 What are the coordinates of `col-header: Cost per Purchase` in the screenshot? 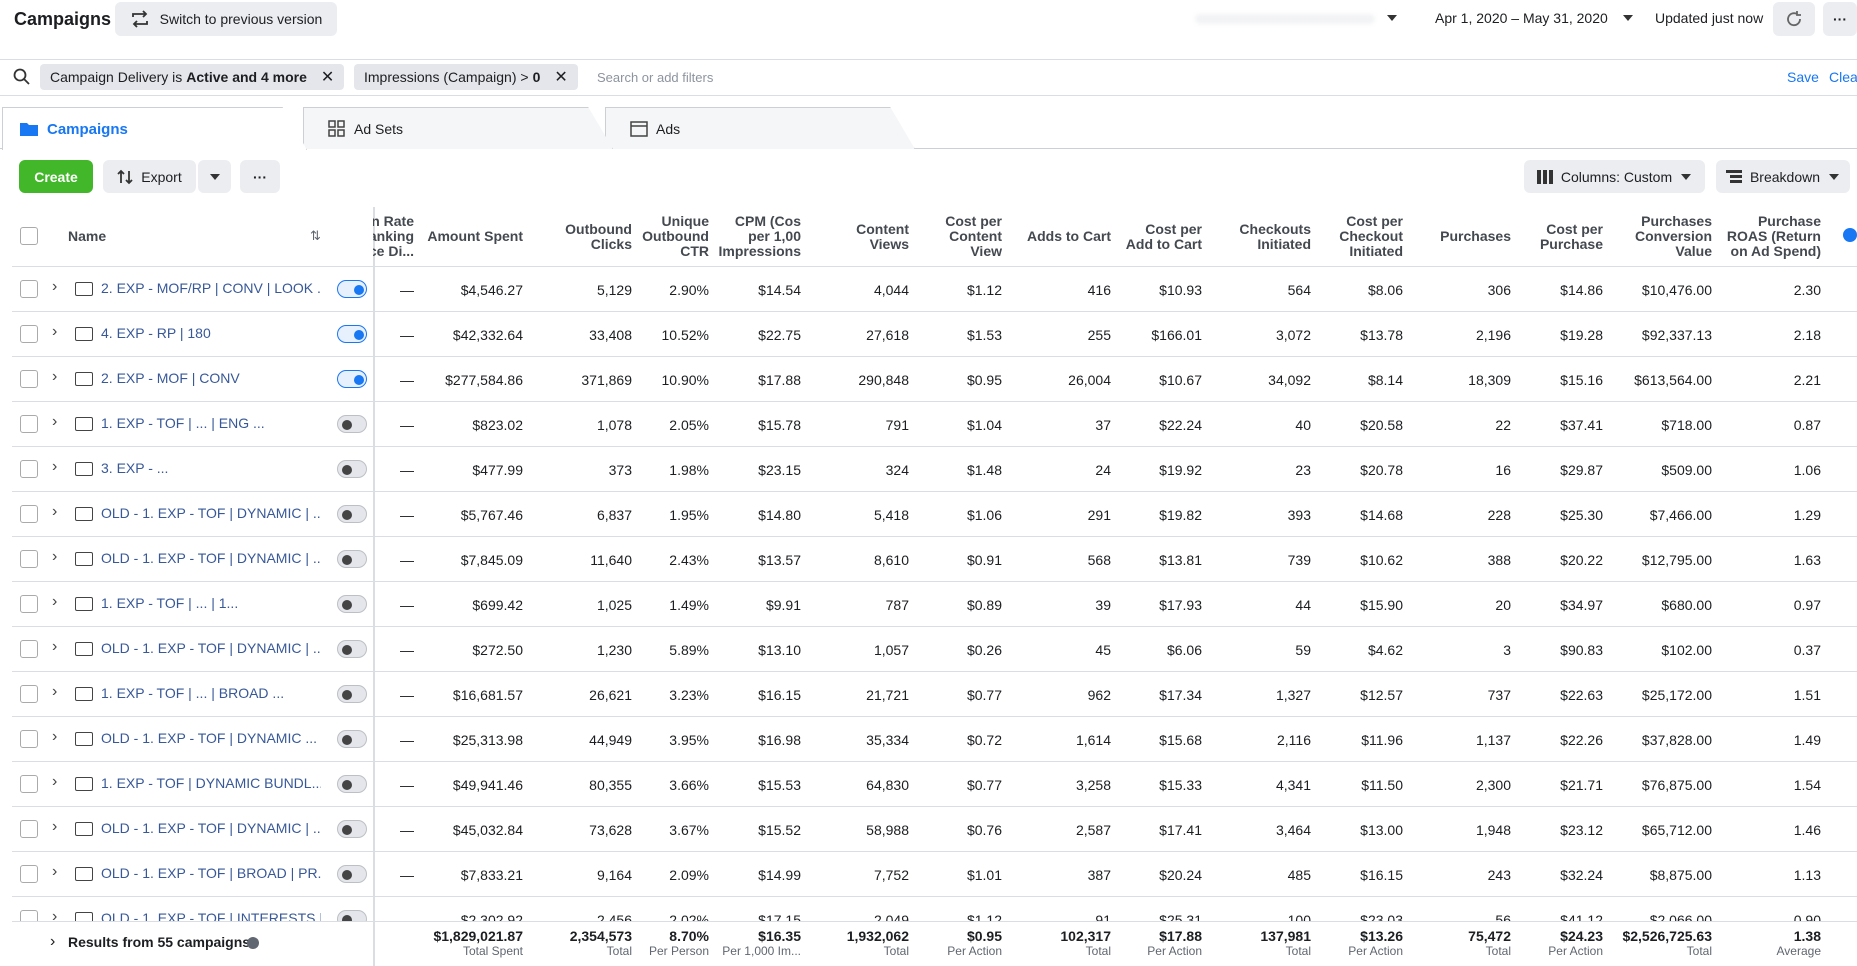 It's located at (1571, 236).